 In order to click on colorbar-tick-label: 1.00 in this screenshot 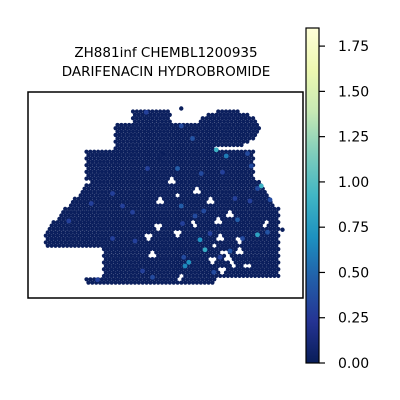, I will do `click(353, 183)`.